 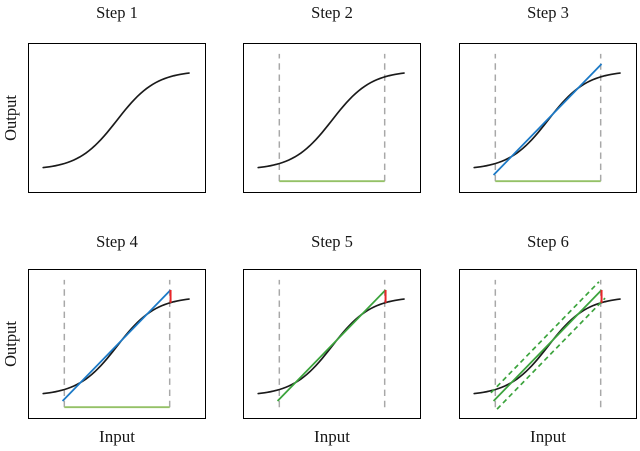 I want to click on step-2-plot, so click(x=332, y=118).